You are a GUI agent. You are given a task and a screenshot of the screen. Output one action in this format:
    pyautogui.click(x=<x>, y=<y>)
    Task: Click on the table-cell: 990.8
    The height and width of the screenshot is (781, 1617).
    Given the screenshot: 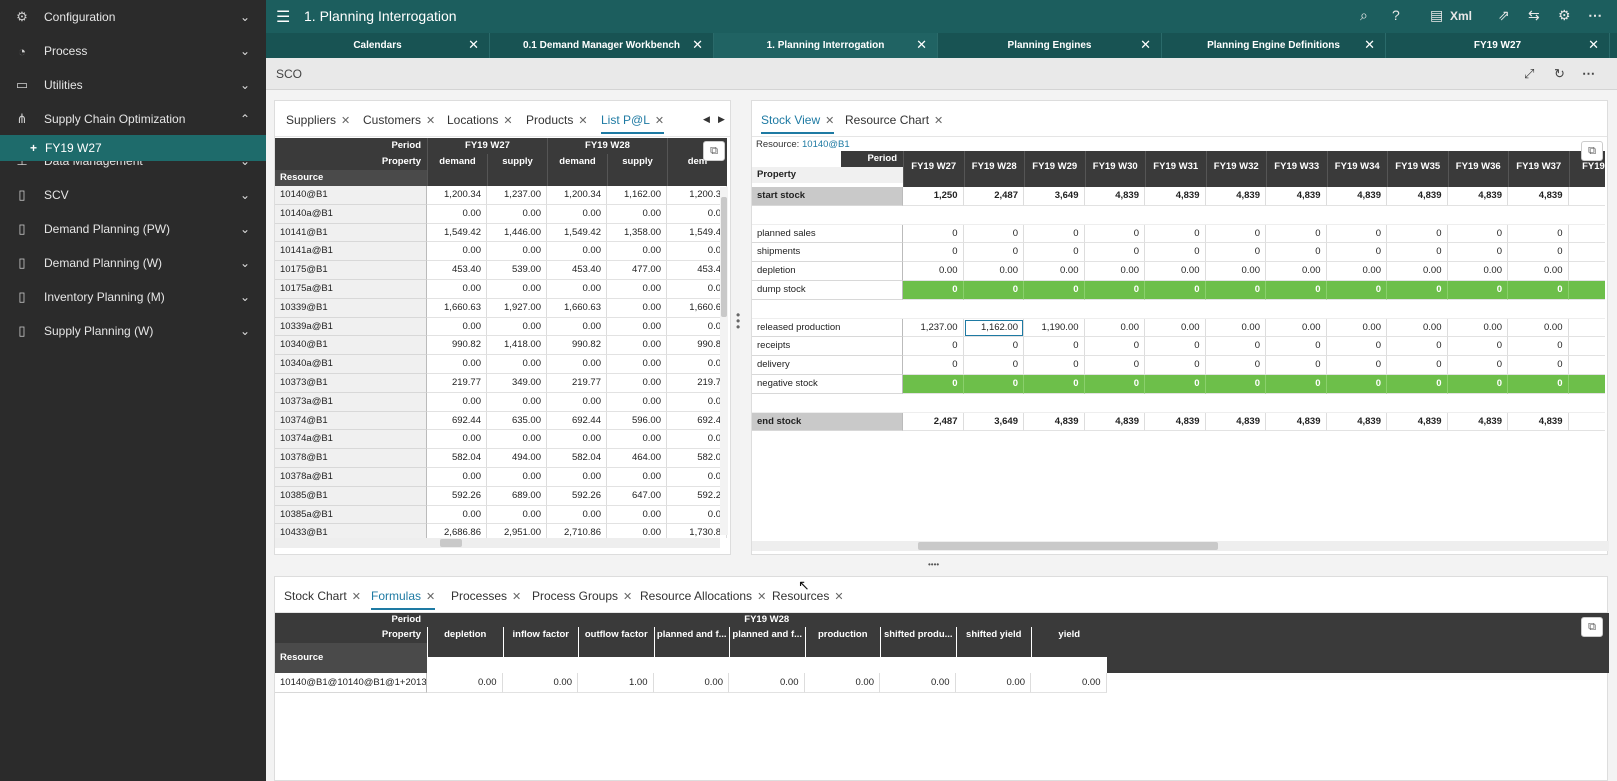 What is the action you would take?
    pyautogui.click(x=697, y=346)
    